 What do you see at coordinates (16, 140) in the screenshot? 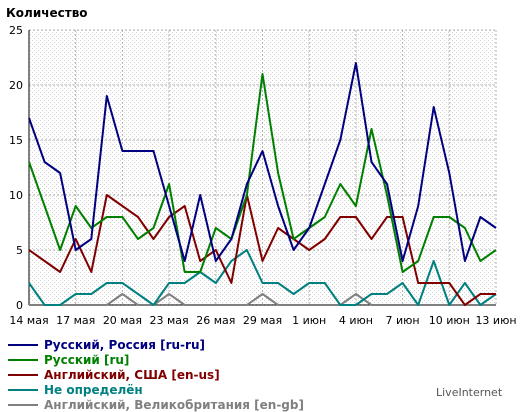
I see `y-tick-label: 15` at bounding box center [16, 140].